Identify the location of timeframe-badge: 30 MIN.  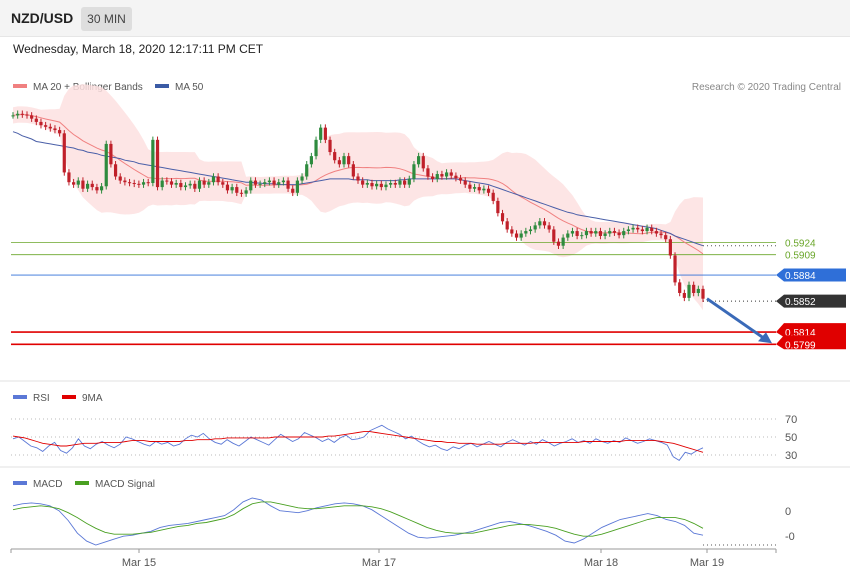
(106, 19).